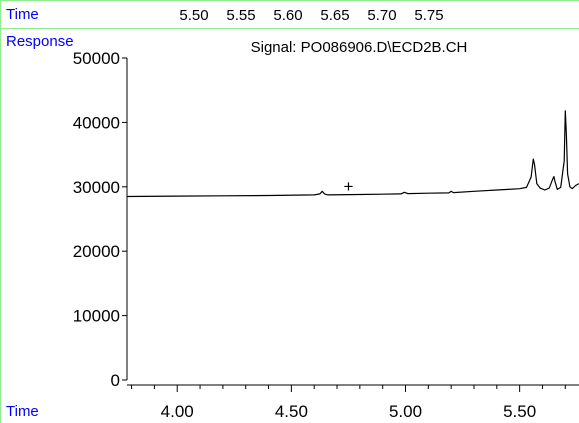 The height and width of the screenshot is (423, 579). I want to click on y-tick-label: 10000, so click(96, 316).